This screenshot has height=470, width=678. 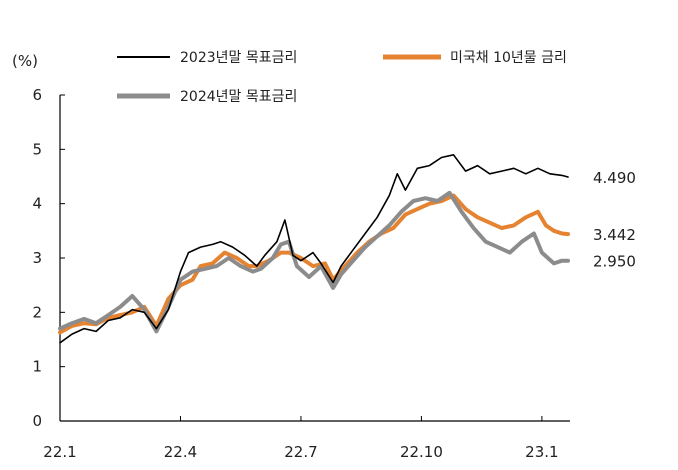 What do you see at coordinates (614, 178) in the screenshot?
I see `end-label-2023-target: 4.490` at bounding box center [614, 178].